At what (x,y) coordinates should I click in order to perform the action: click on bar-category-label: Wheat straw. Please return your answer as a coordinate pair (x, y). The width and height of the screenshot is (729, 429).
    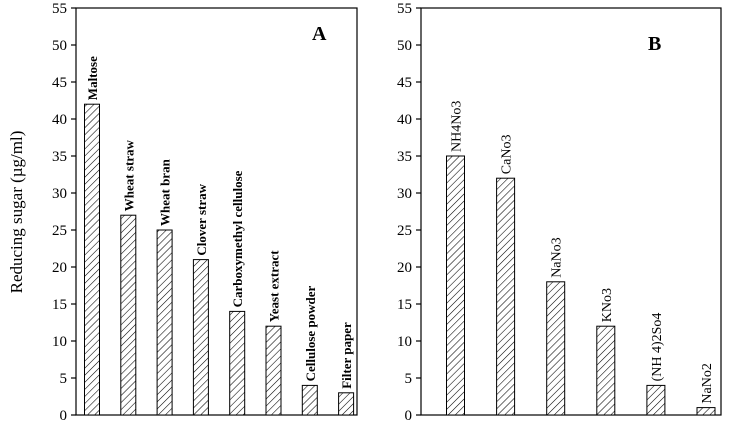
    Looking at the image, I should click on (128, 175).